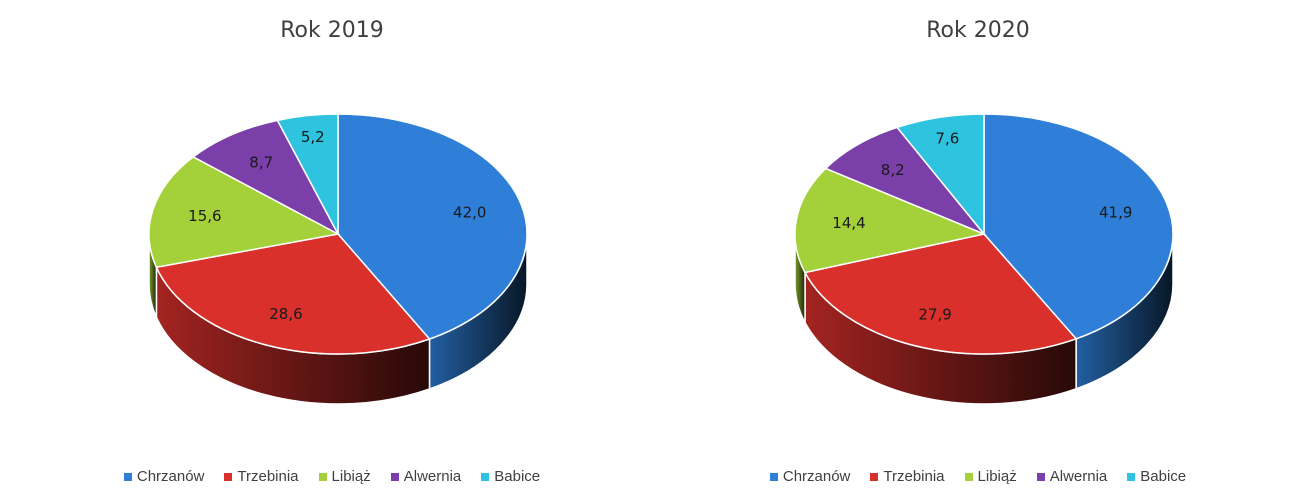 The image size is (1298, 491). Describe the element at coordinates (285, 314) in the screenshot. I see `data-label: 28,6` at that location.